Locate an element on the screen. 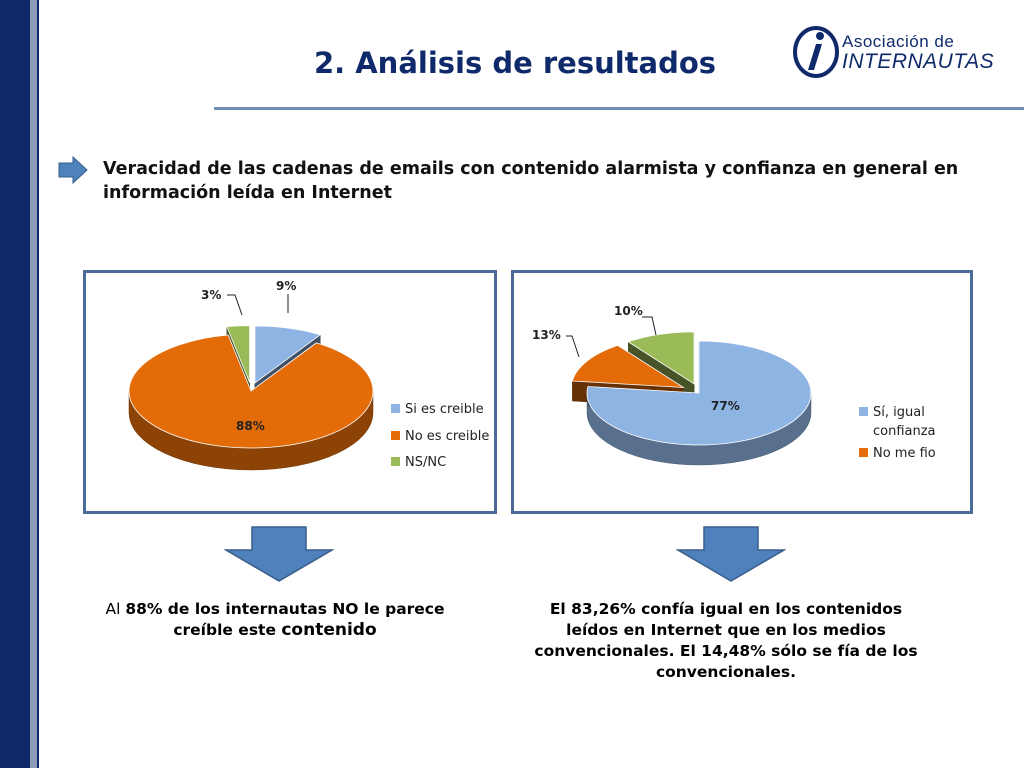 The image size is (1024, 768). pie-chart-trust: 77% 13% 10% Sí, igual confianza No me fio is located at coordinates (734, 385).